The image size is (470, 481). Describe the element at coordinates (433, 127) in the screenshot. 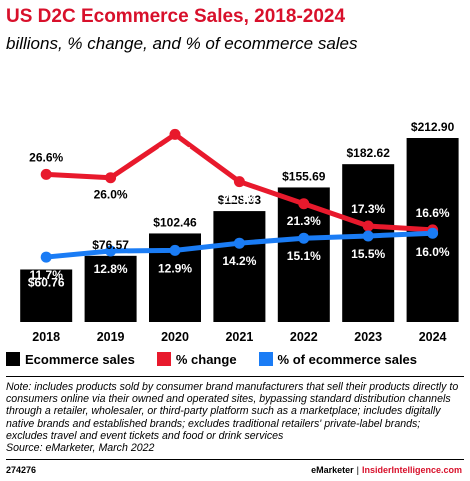

I see `bar-label-2024: $212.90` at that location.